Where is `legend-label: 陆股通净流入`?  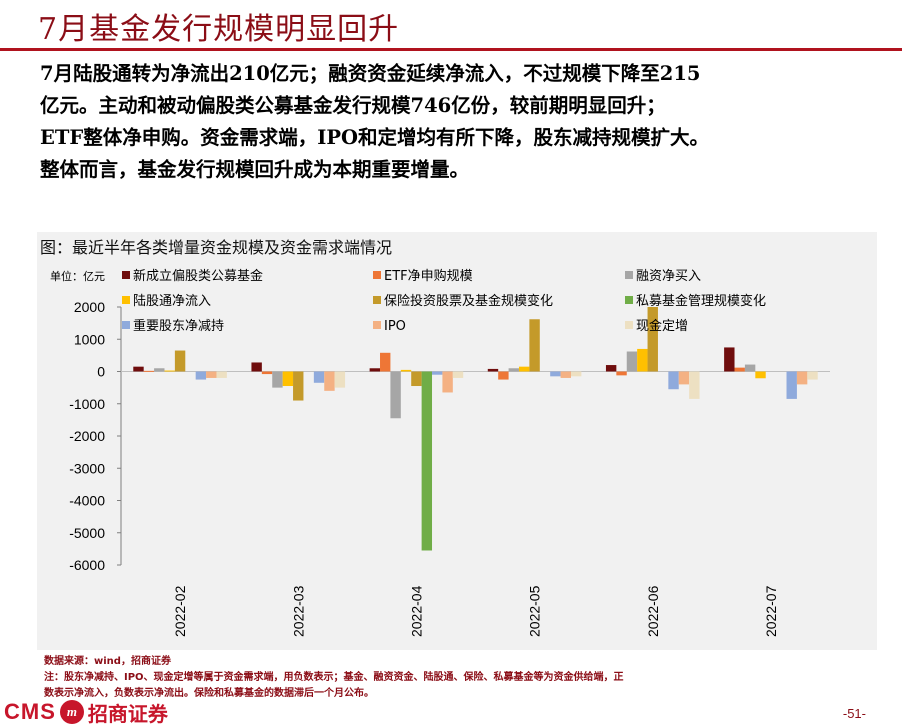 legend-label: 陆股通净流入 is located at coordinates (172, 301).